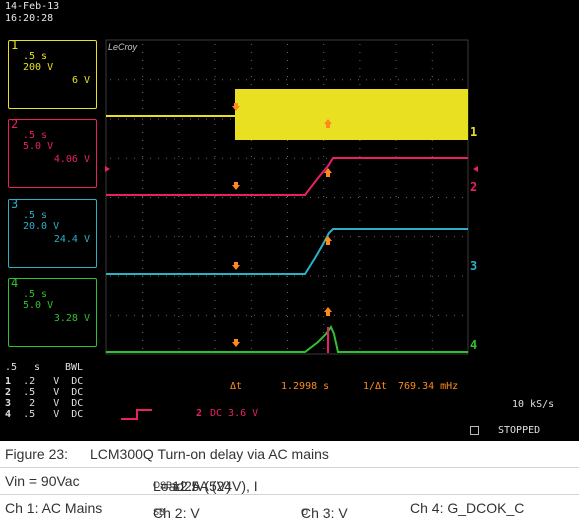 Image resolution: width=579 pixels, height=522 pixels. I want to click on brand-logo: LeCroy, so click(123, 47).